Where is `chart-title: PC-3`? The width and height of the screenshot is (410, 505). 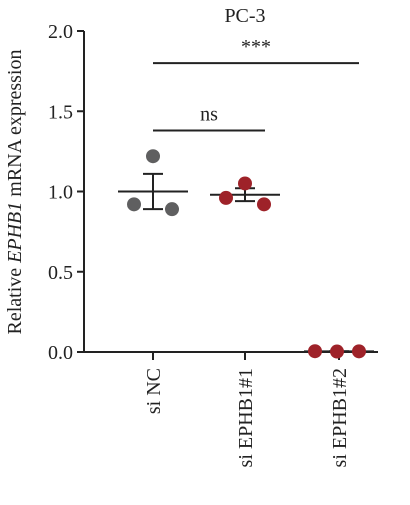
chart-title: PC-3 is located at coordinates (244, 16).